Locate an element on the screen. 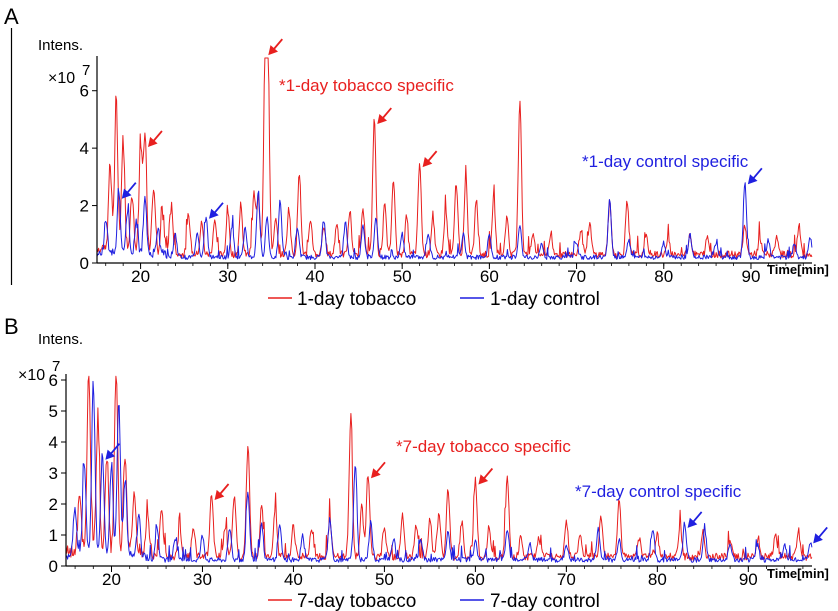 This screenshot has height=611, width=838. panel-a-annotation-tobacco: *1-day tobacco specific is located at coordinates (366, 85).